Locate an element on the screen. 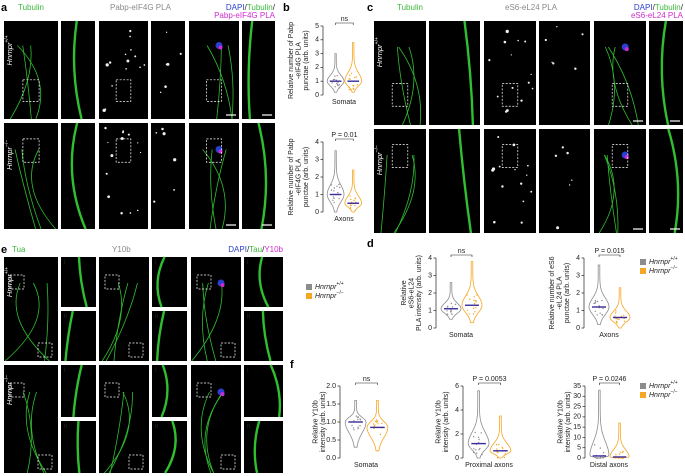  y-axis-label: -eIF4G PLA is located at coordinates (298, 176).